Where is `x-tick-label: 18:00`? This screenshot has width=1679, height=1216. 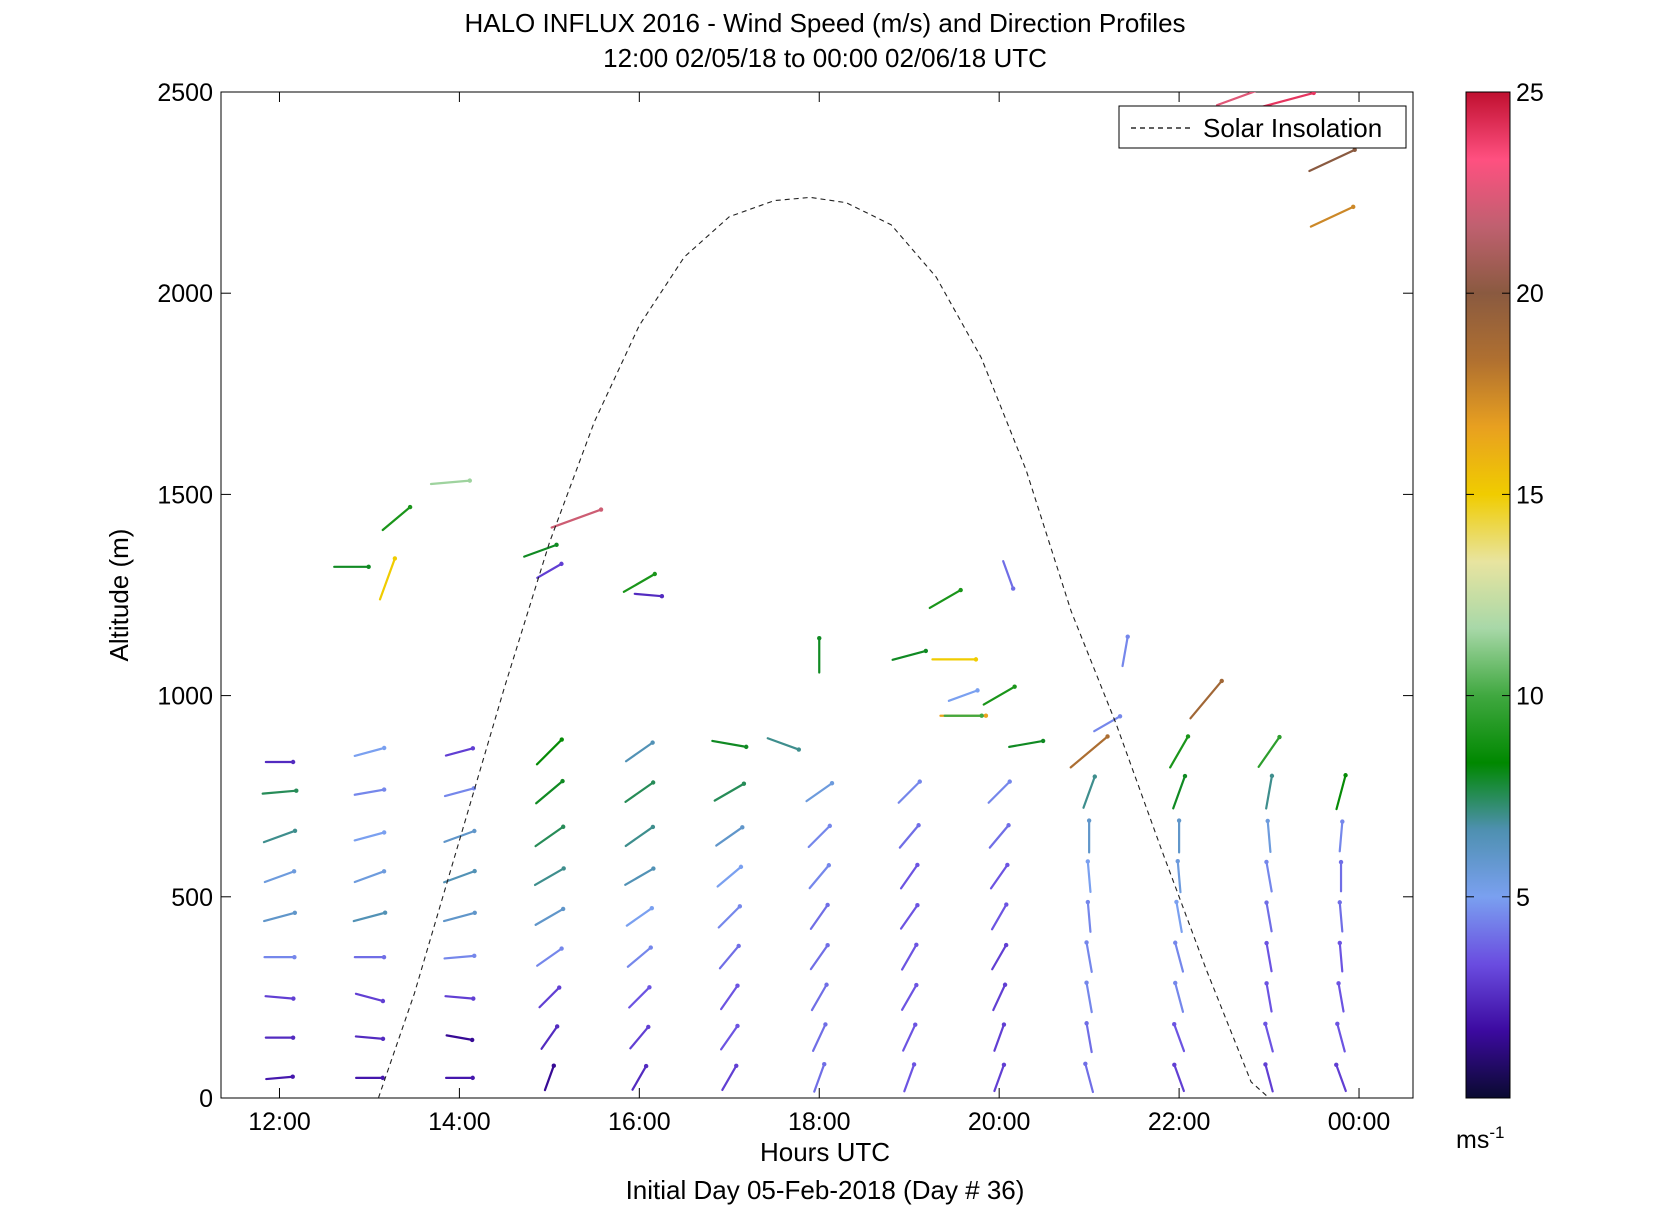 x-tick-label: 18:00 is located at coordinates (819, 1122).